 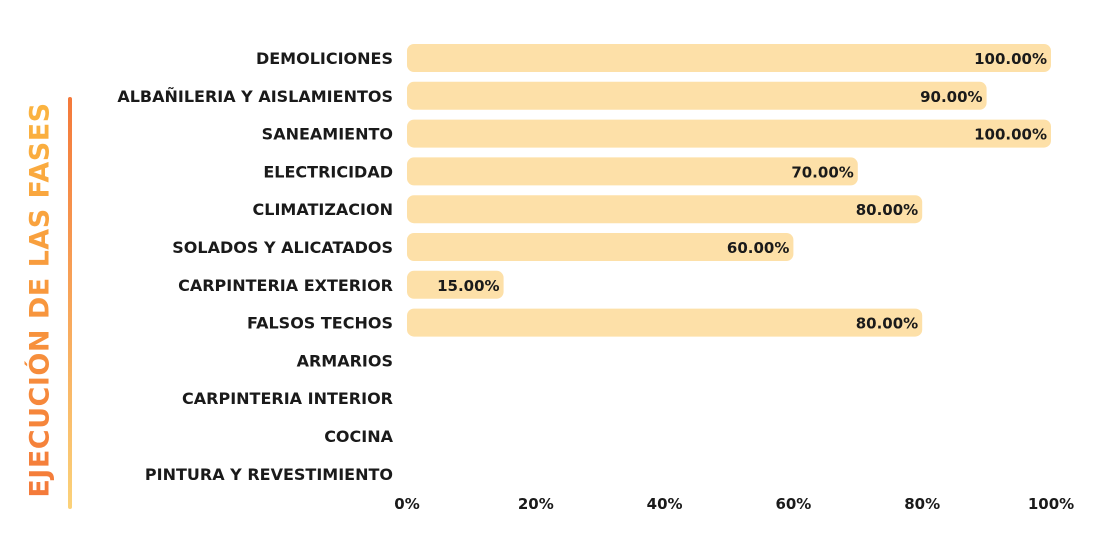 What do you see at coordinates (1051, 504) in the screenshot?
I see `x-tick-label: 100%` at bounding box center [1051, 504].